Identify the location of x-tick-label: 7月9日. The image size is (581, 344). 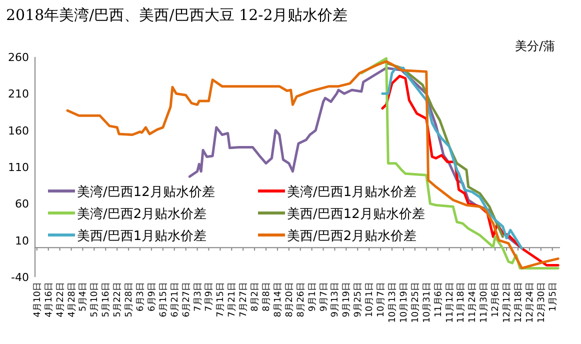
(209, 297).